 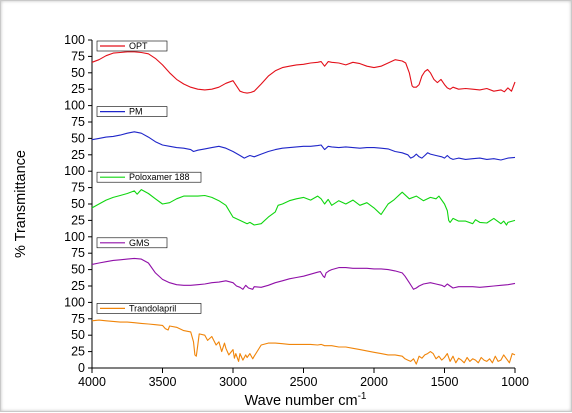 What do you see at coordinates (303, 72) in the screenshot?
I see `series-line-opt` at bounding box center [303, 72].